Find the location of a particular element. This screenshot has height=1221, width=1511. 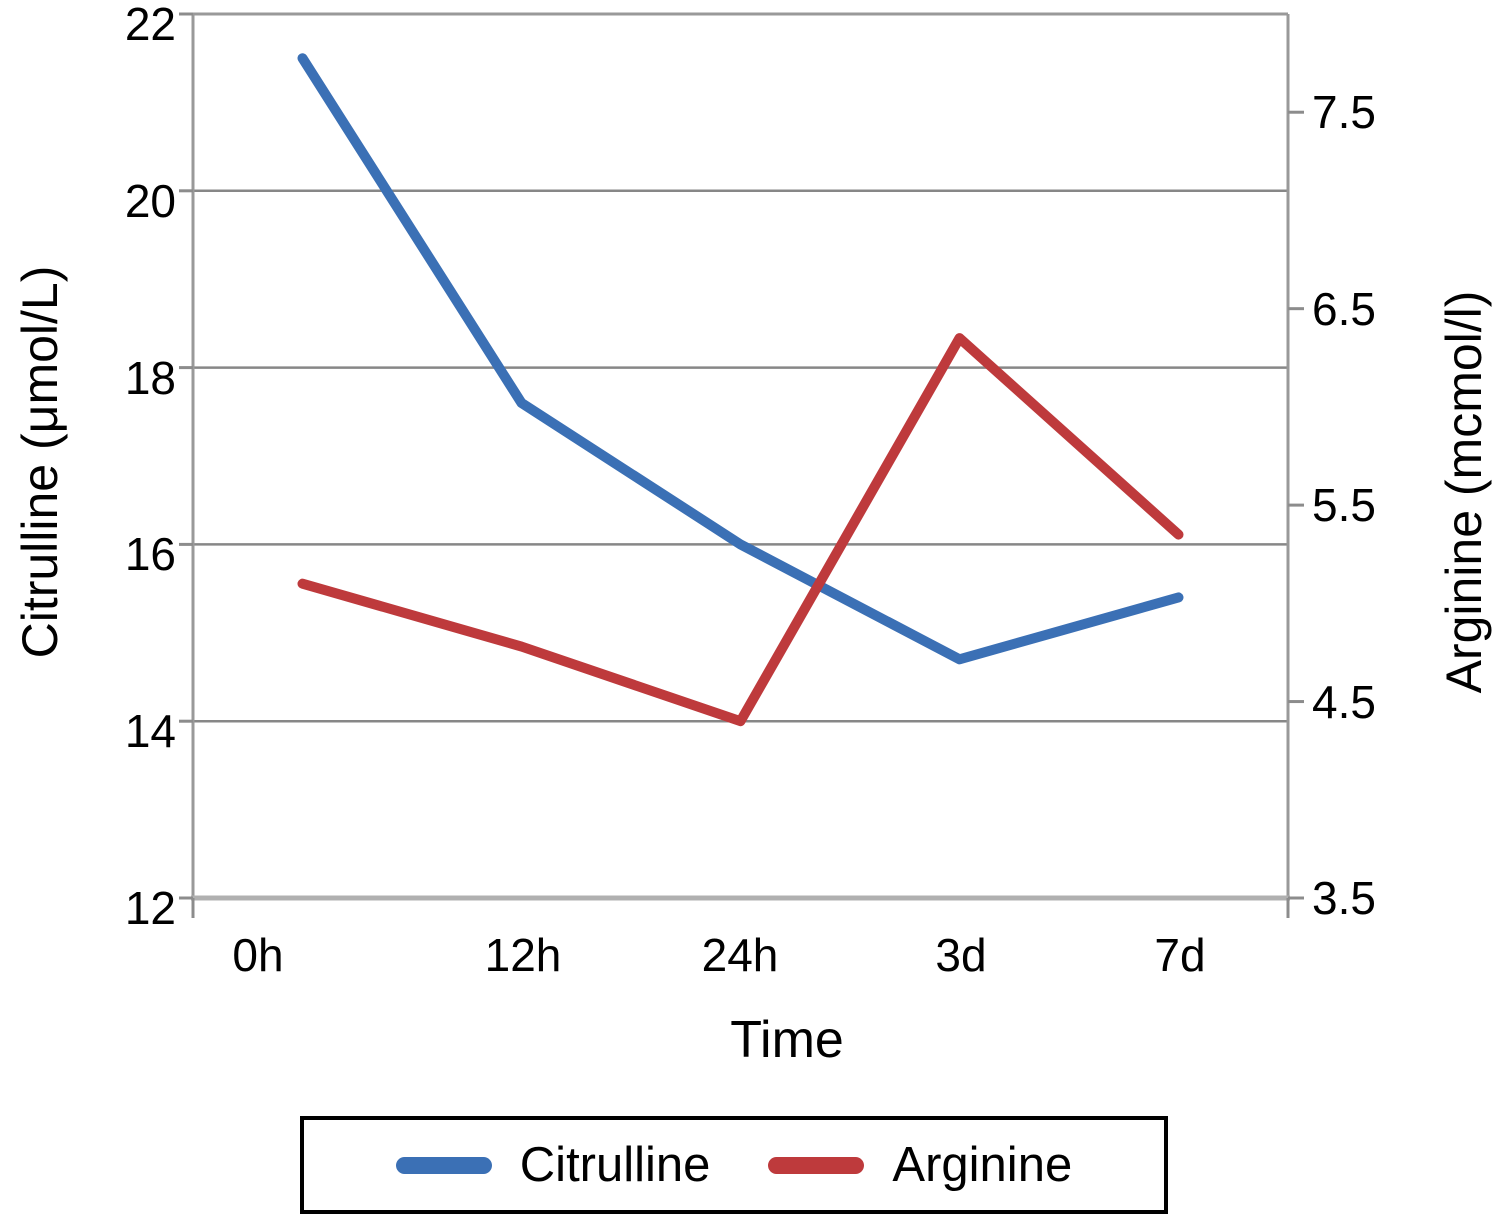

legend: Citrulline Arginine is located at coordinates (734, 1165).